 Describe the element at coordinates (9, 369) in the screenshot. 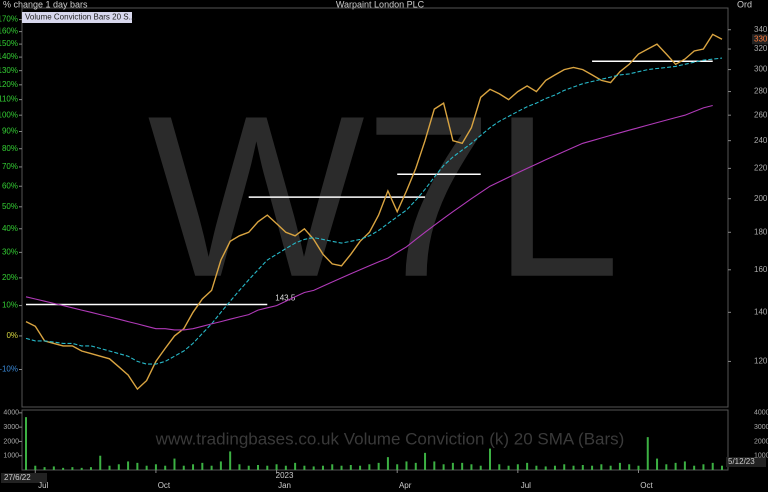

I see `y-tick-label: -10%` at that location.